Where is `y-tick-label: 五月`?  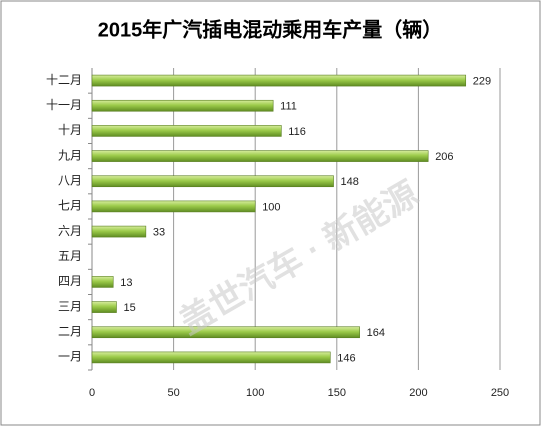 y-tick-label: 五月 is located at coordinates (70, 256).